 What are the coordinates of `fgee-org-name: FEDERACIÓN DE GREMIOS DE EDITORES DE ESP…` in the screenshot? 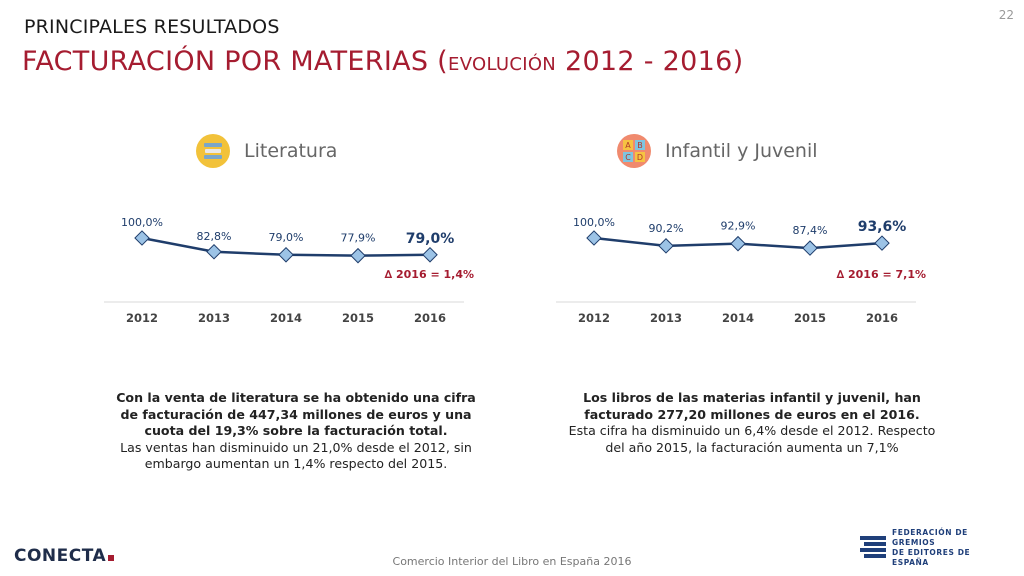 It's located at (948, 548).